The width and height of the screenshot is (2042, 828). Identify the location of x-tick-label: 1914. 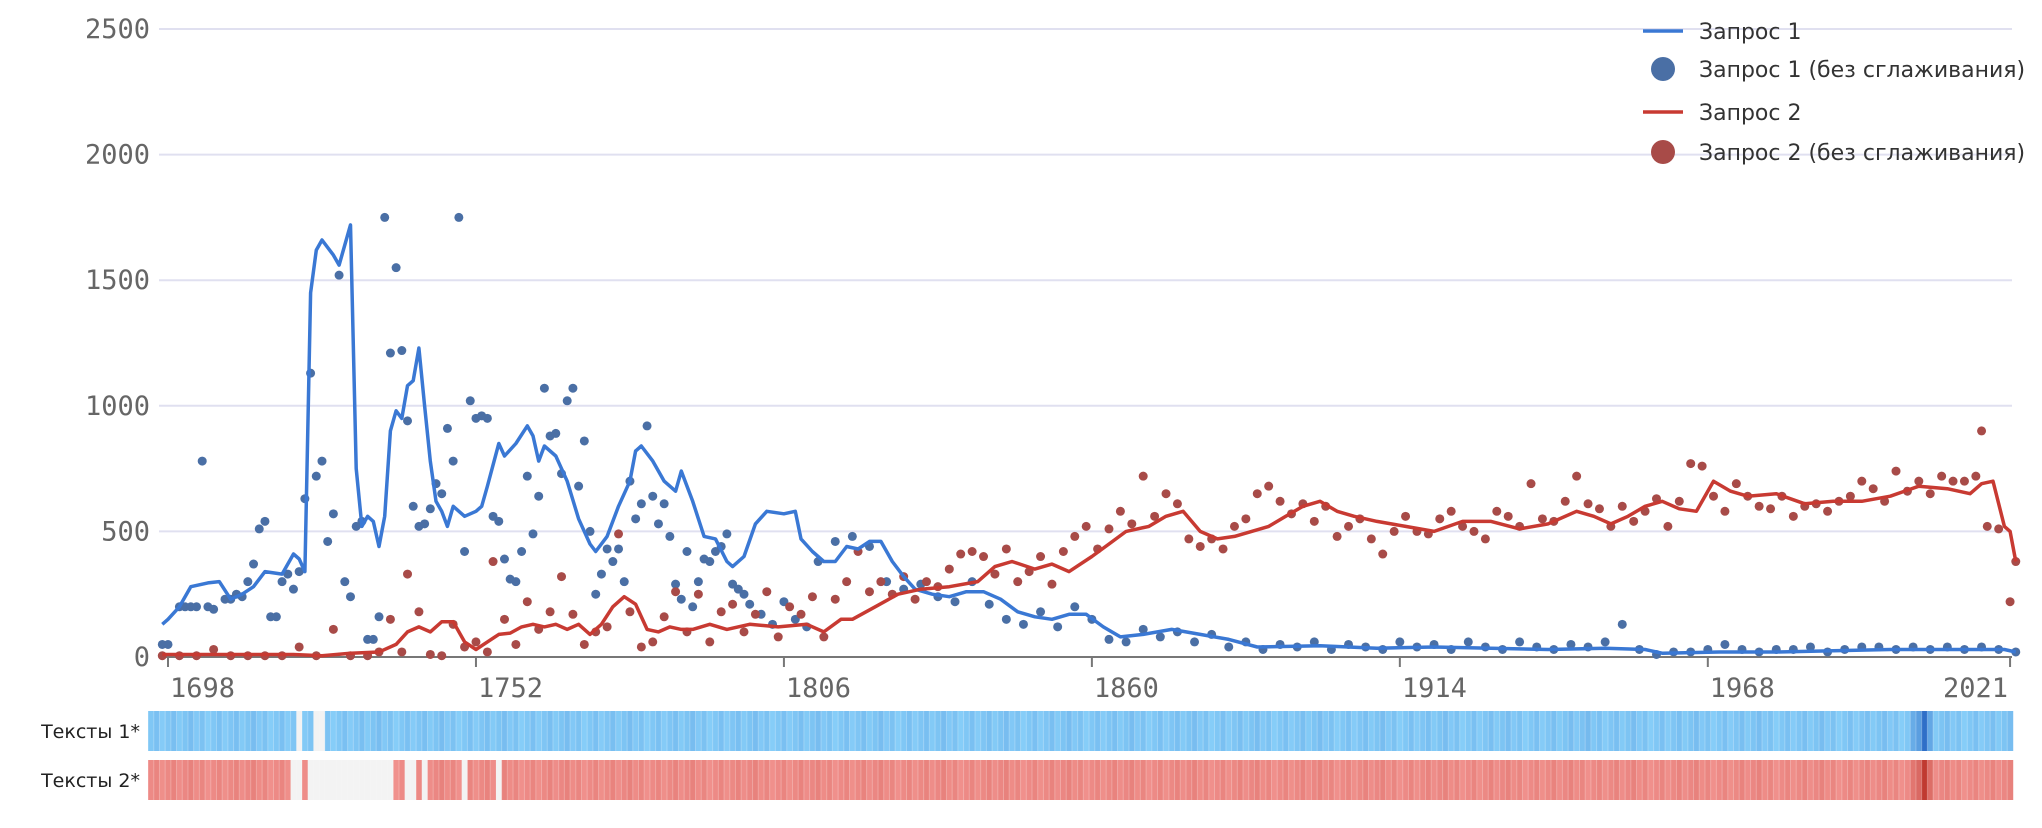
(1434, 688).